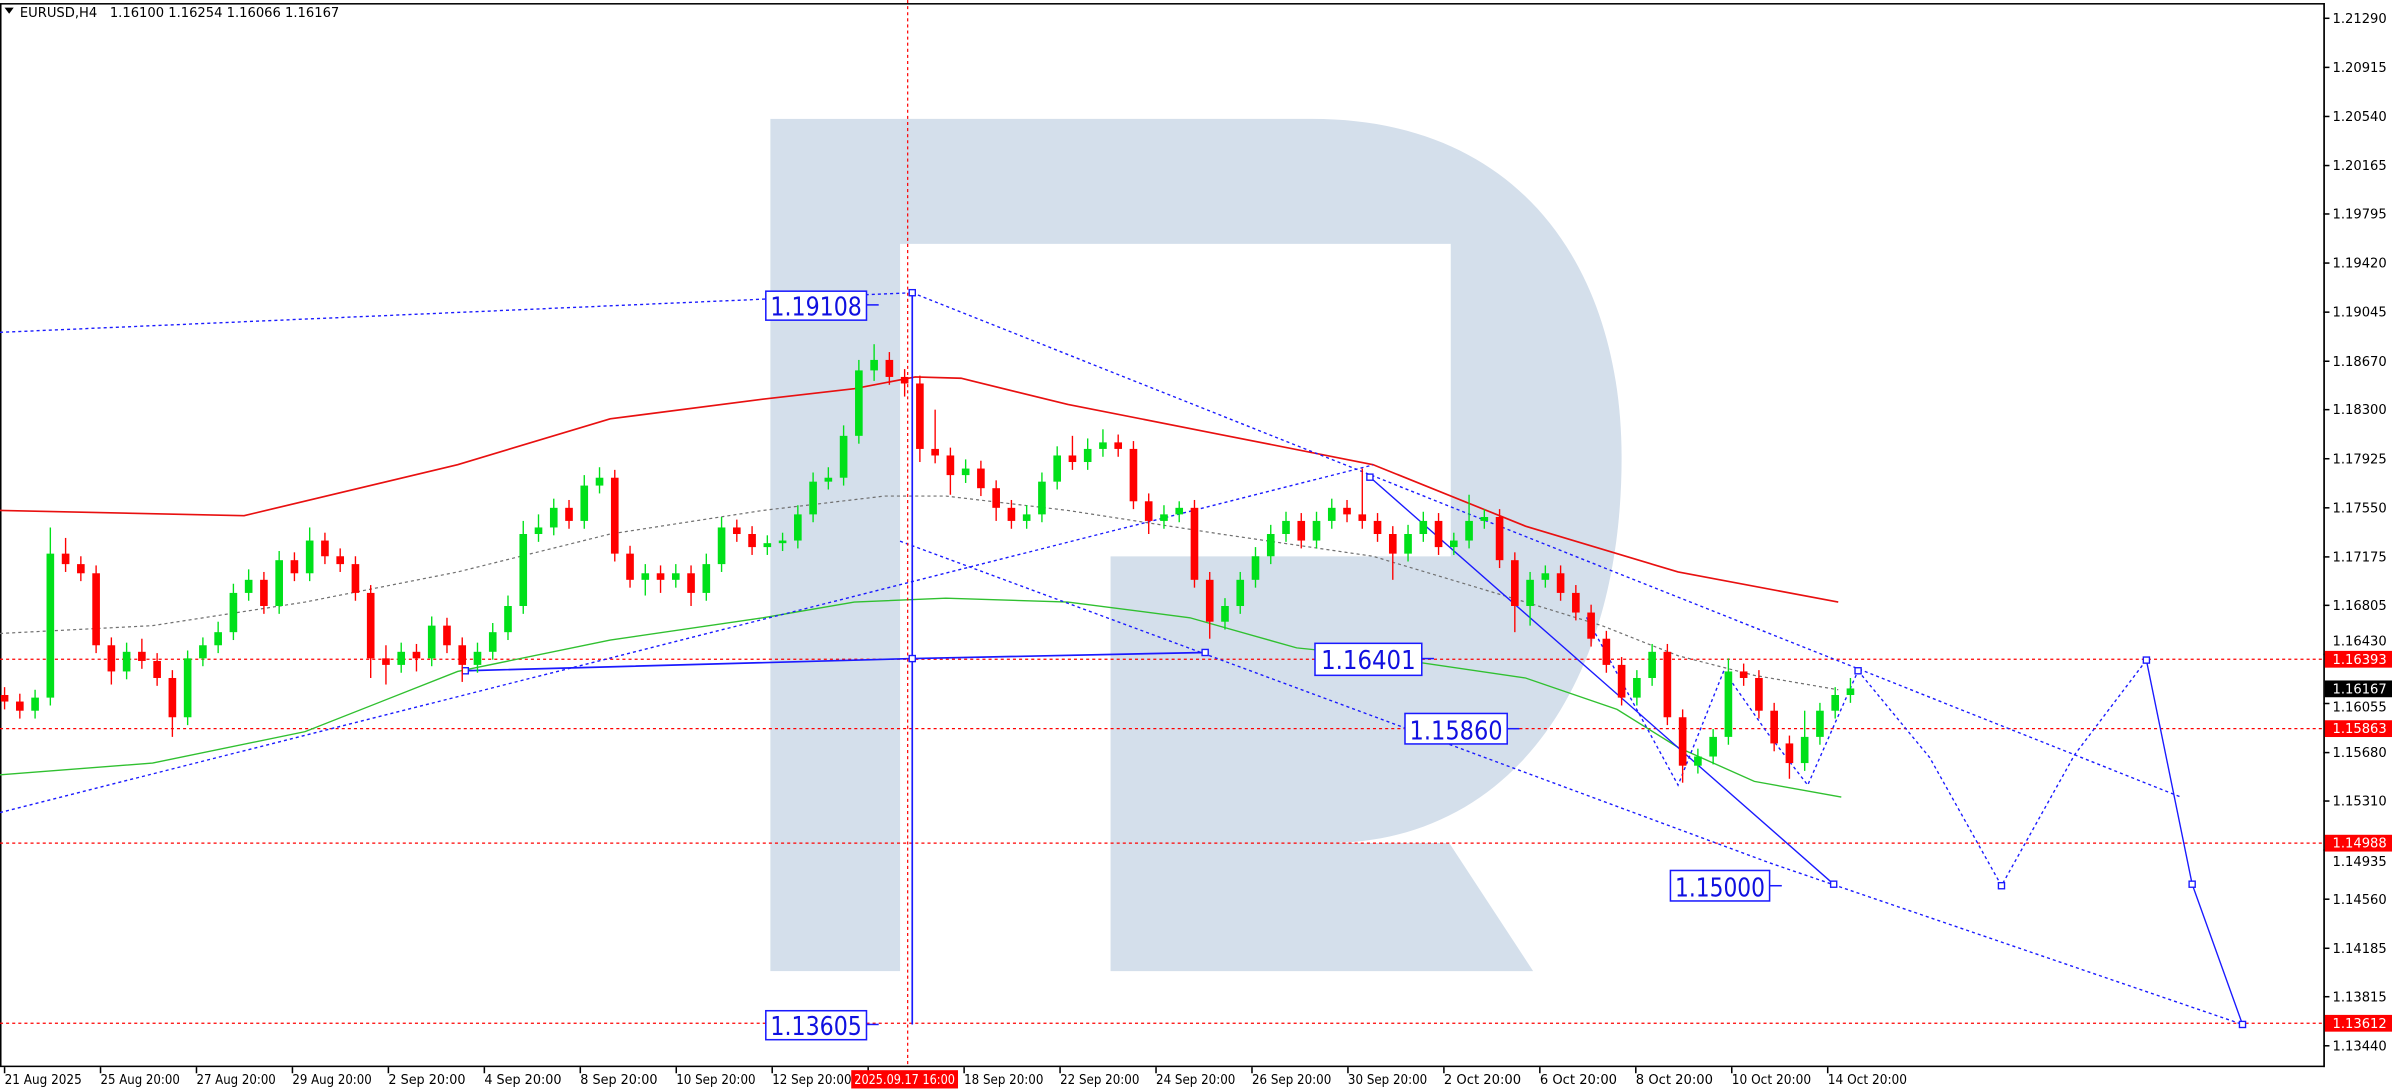 Image resolution: width=2392 pixels, height=1090 pixels. I want to click on price-tick-label: 1.17550, so click(2360, 508).